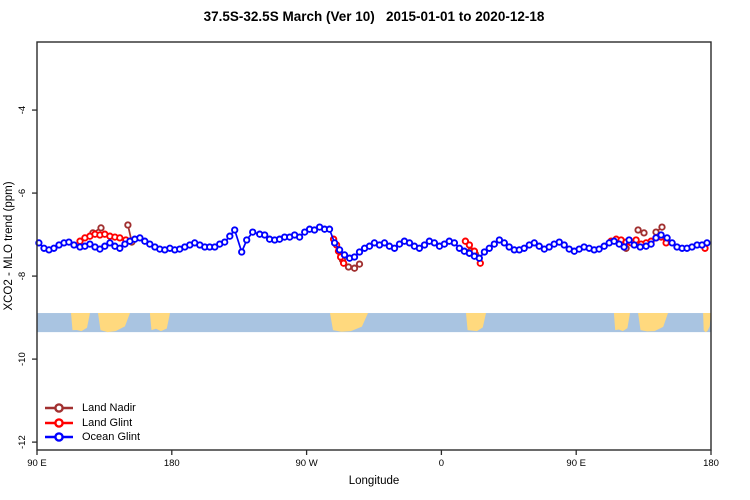 The image size is (750, 500). I want to click on y-tick-label: -6, so click(22, 193).